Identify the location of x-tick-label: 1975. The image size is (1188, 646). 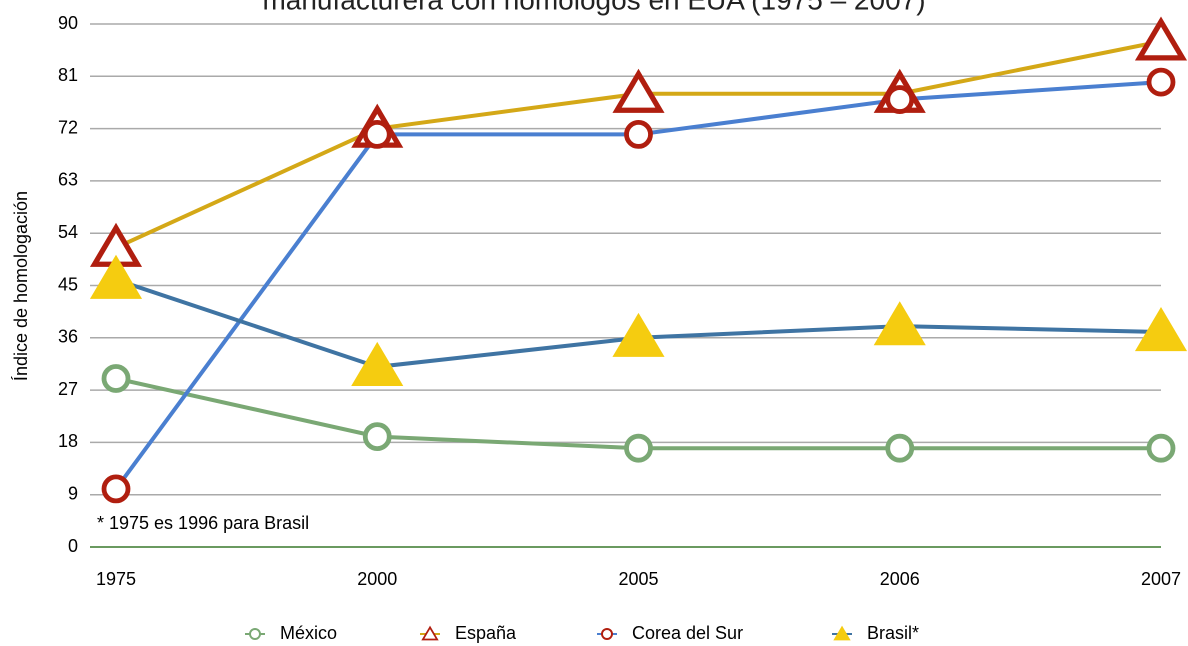
(116, 579).